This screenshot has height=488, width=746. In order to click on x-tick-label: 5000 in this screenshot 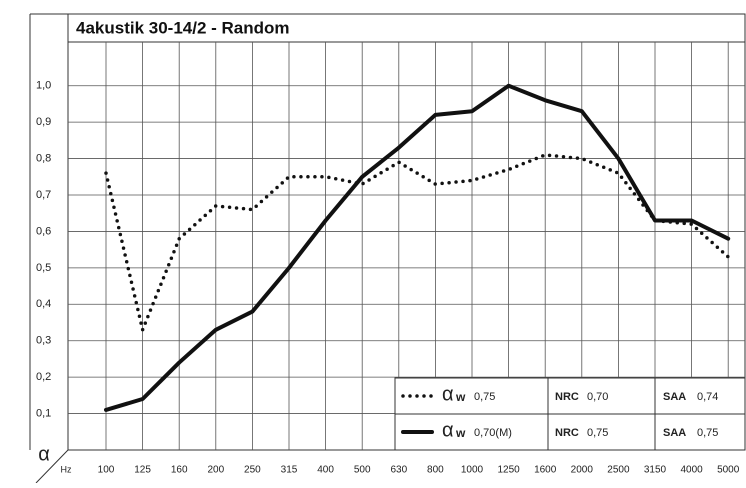, I will do `click(728, 470)`.